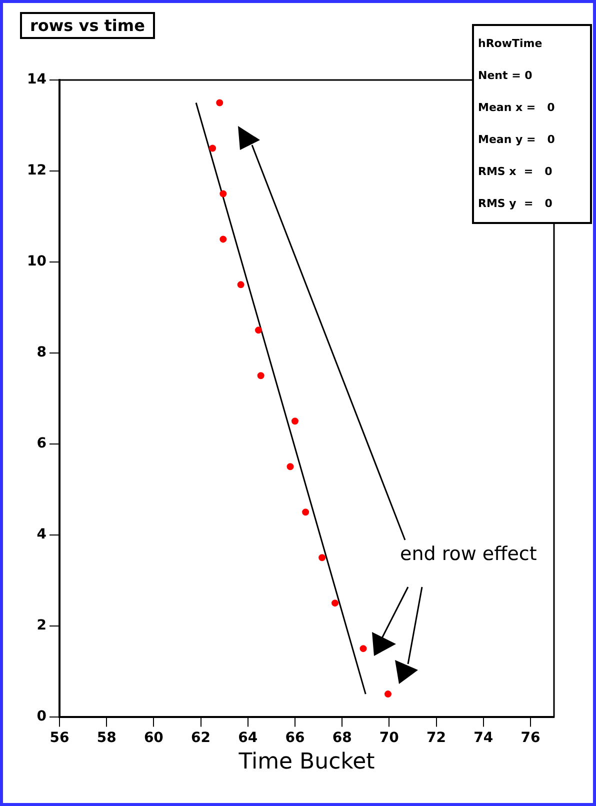 The height and width of the screenshot is (806, 596). Describe the element at coordinates (41, 444) in the screenshot. I see `y-tick-label: 6` at that location.